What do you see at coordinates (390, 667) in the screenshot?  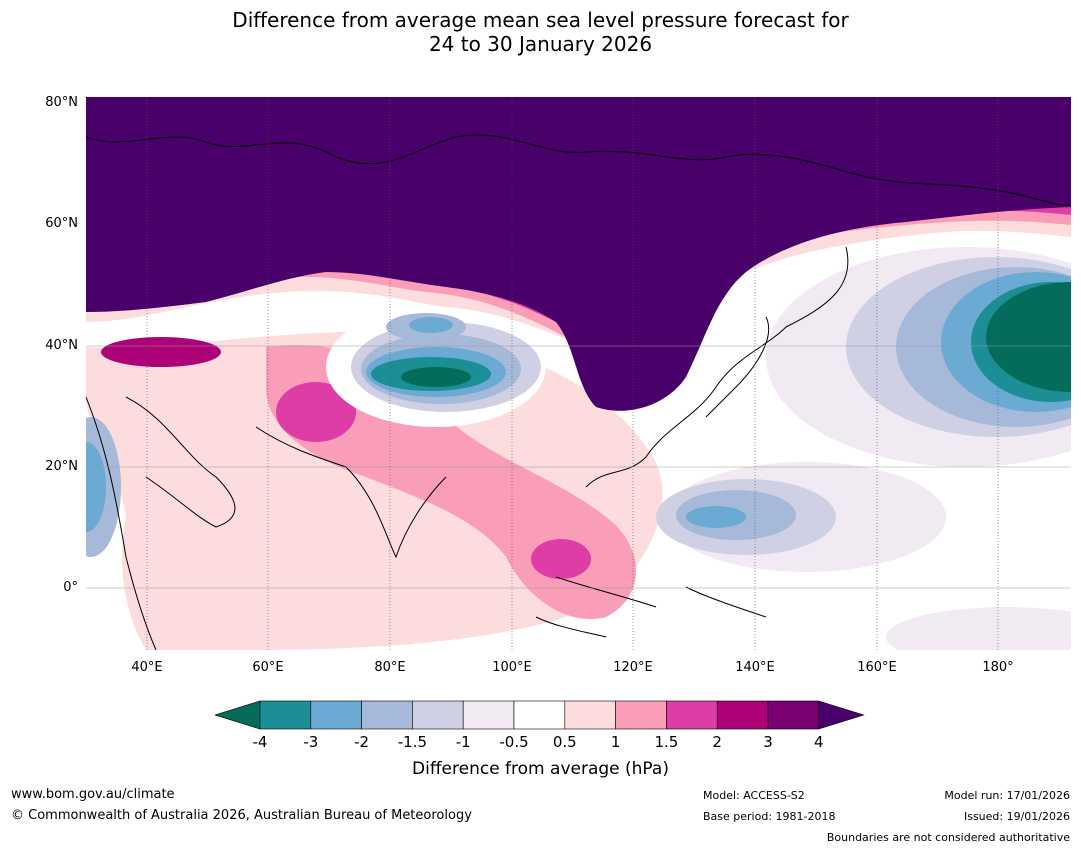 I see `lon-label-80e: 80°E` at bounding box center [390, 667].